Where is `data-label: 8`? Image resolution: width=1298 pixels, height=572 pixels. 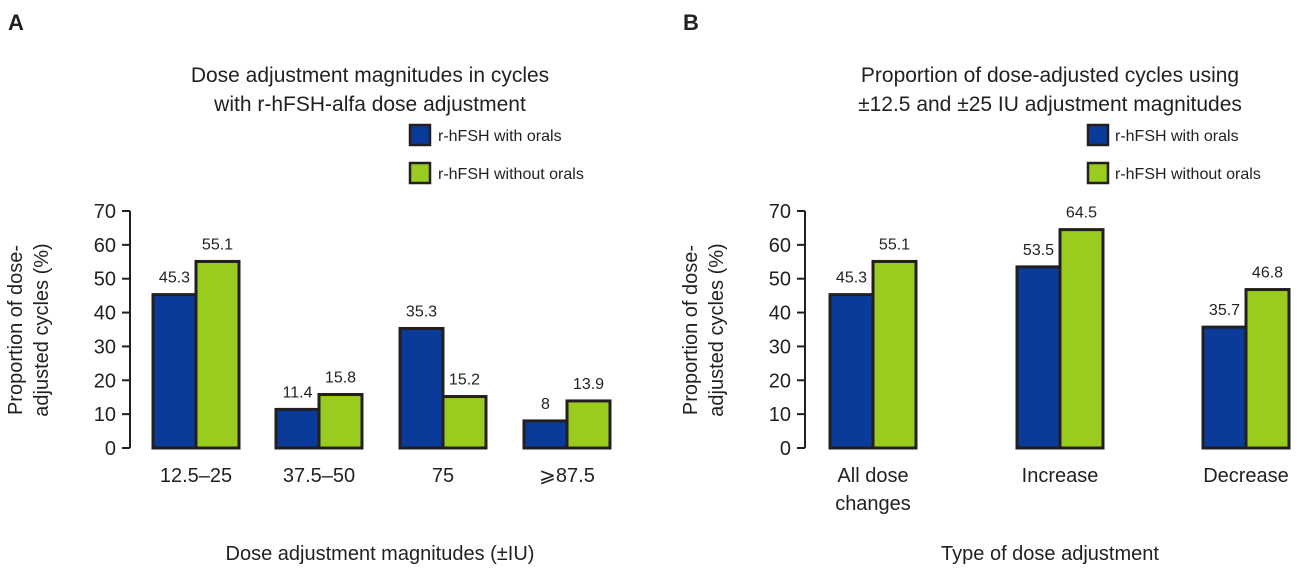 data-label: 8 is located at coordinates (545, 404).